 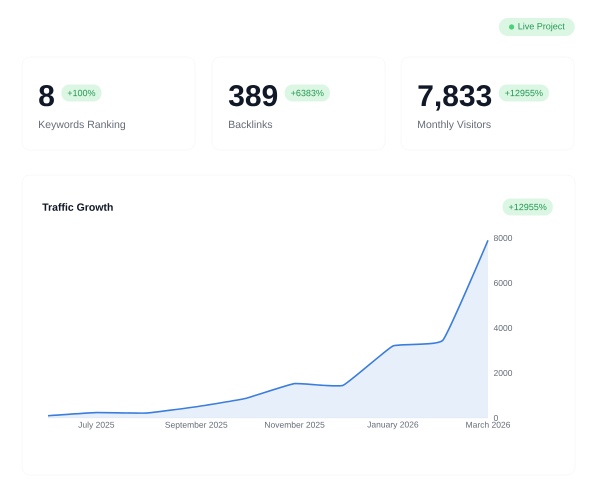 I want to click on y-tick-label: 8000, so click(x=503, y=238).